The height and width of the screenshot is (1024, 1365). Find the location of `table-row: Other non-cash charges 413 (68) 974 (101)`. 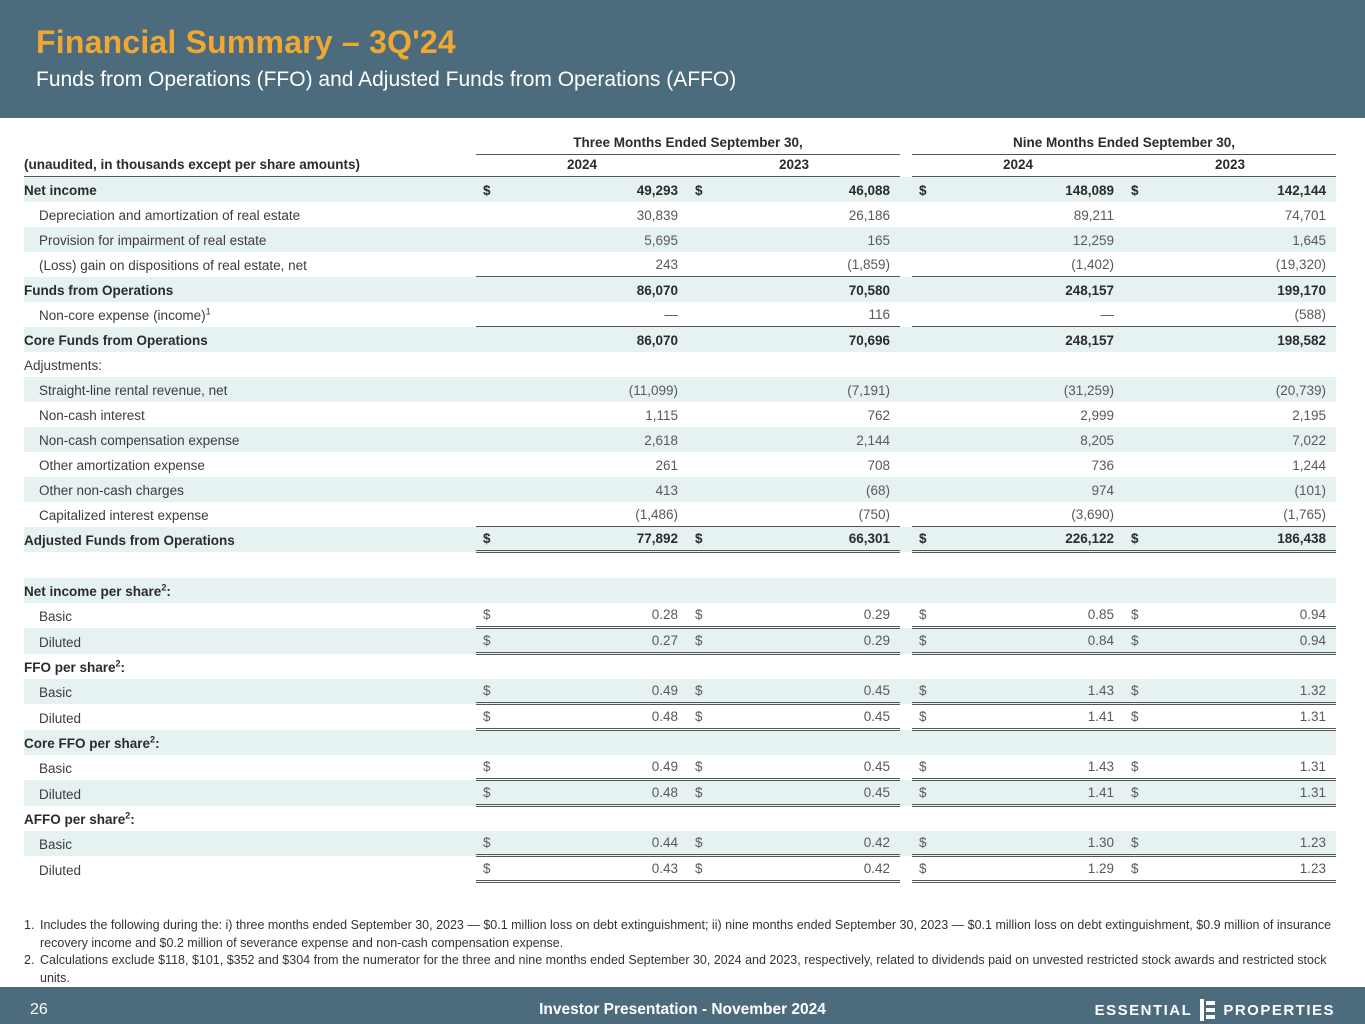

table-row: Other non-cash charges 413 (68) 974 (101) is located at coordinates (680, 489).